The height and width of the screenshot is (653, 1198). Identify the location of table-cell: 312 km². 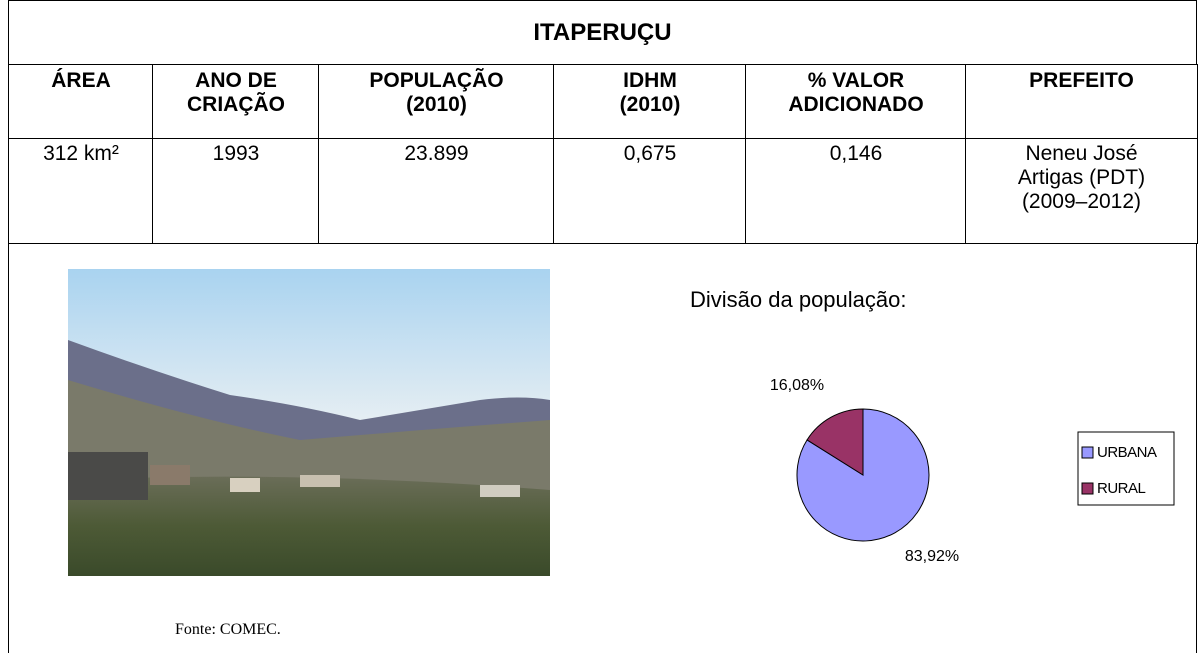
(80, 191).